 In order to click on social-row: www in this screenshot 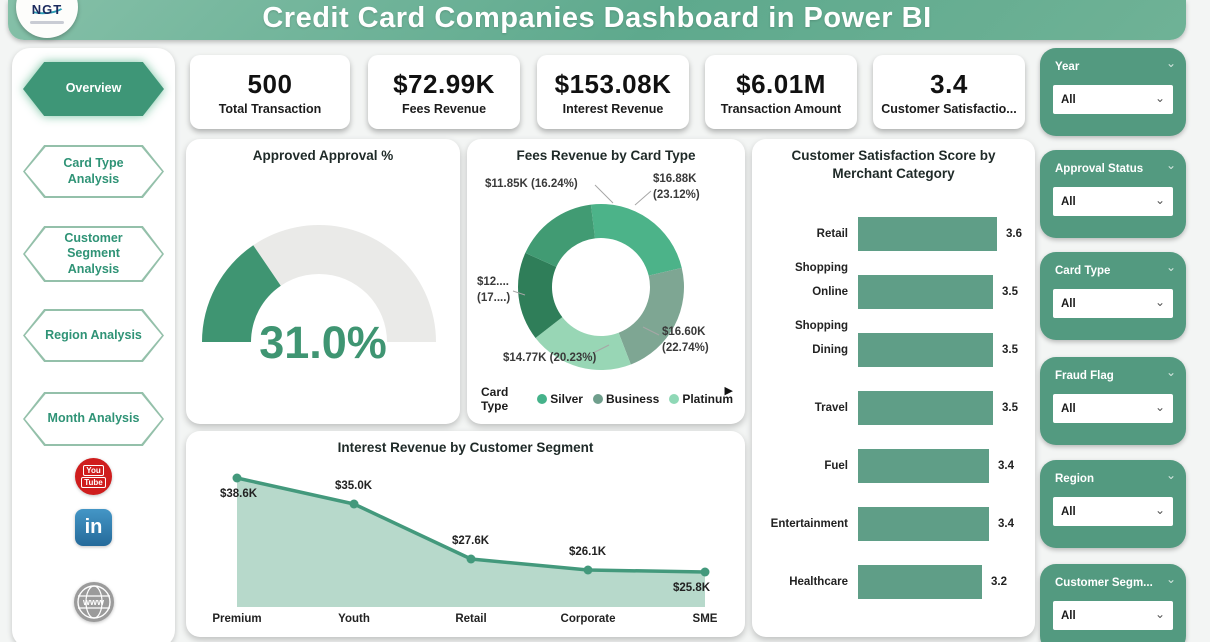, I will do `click(93, 602)`.